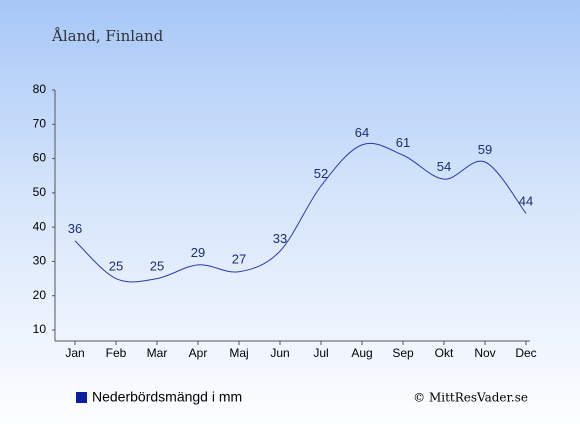  What do you see at coordinates (320, 353) in the screenshot?
I see `x-tick-label: Jul` at bounding box center [320, 353].